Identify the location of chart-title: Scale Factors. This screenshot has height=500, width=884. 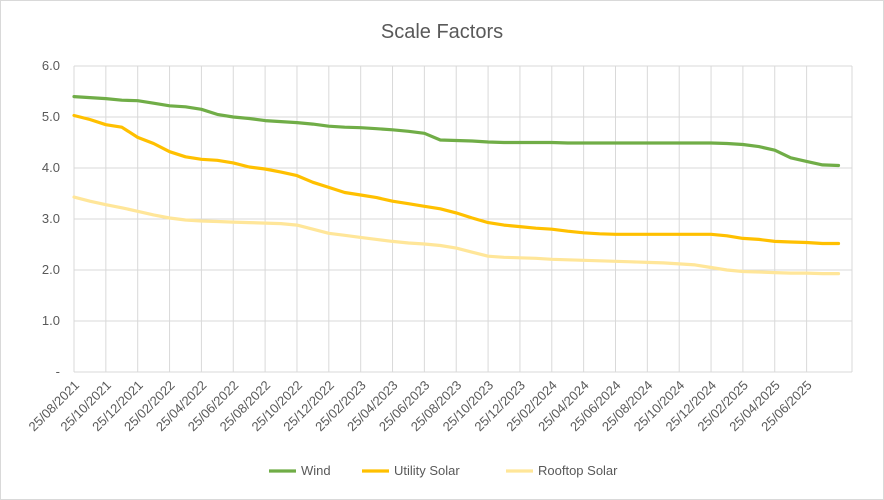
(442, 32).